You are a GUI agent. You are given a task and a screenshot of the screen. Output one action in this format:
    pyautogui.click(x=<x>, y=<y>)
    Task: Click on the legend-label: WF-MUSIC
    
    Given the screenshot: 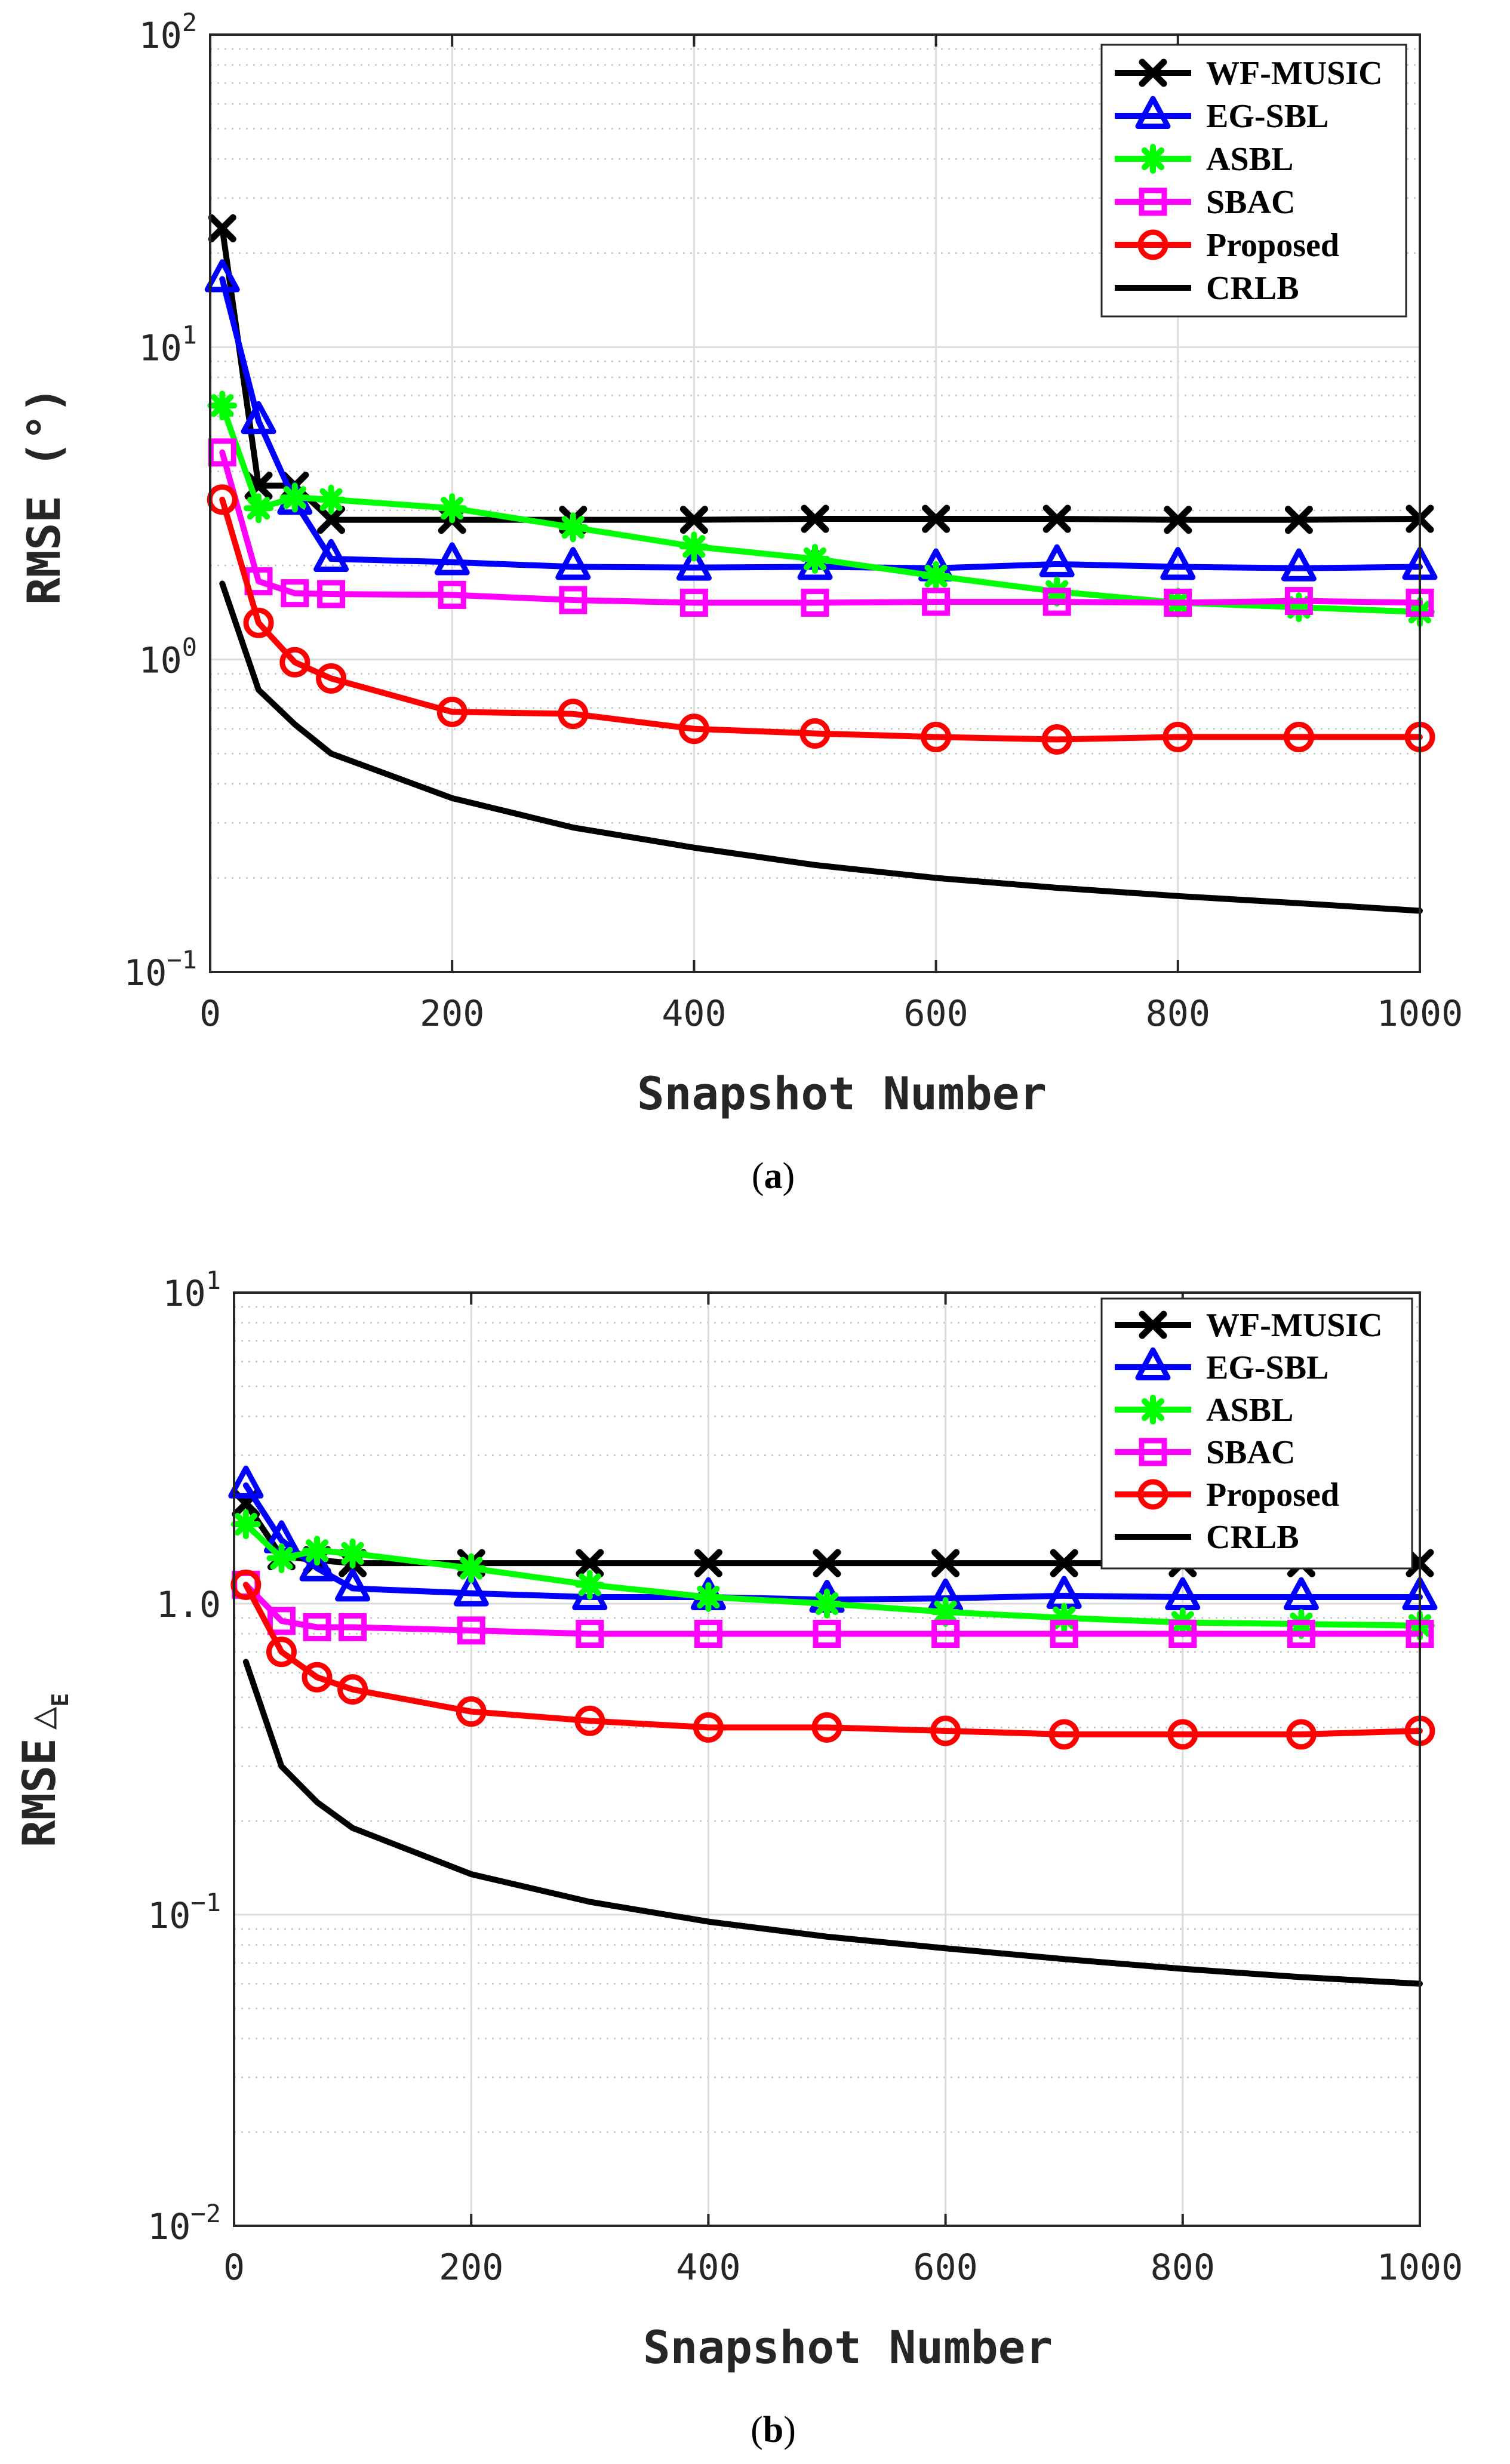 What is the action you would take?
    pyautogui.click(x=1294, y=1325)
    